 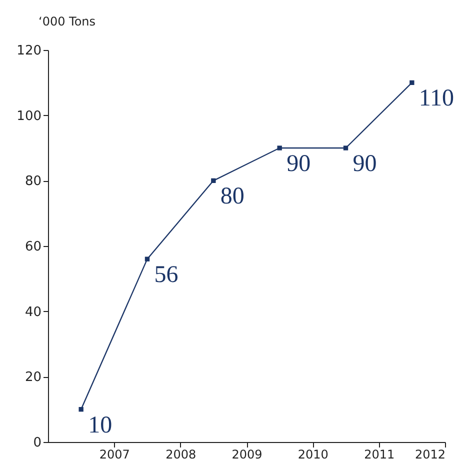 I want to click on data-label: 56, so click(x=166, y=275).